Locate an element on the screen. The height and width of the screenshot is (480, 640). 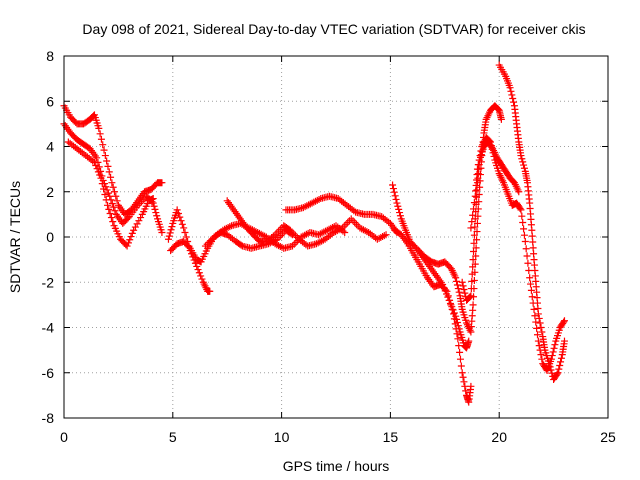
series-satellite-track-l is located at coordinates (490, 221).